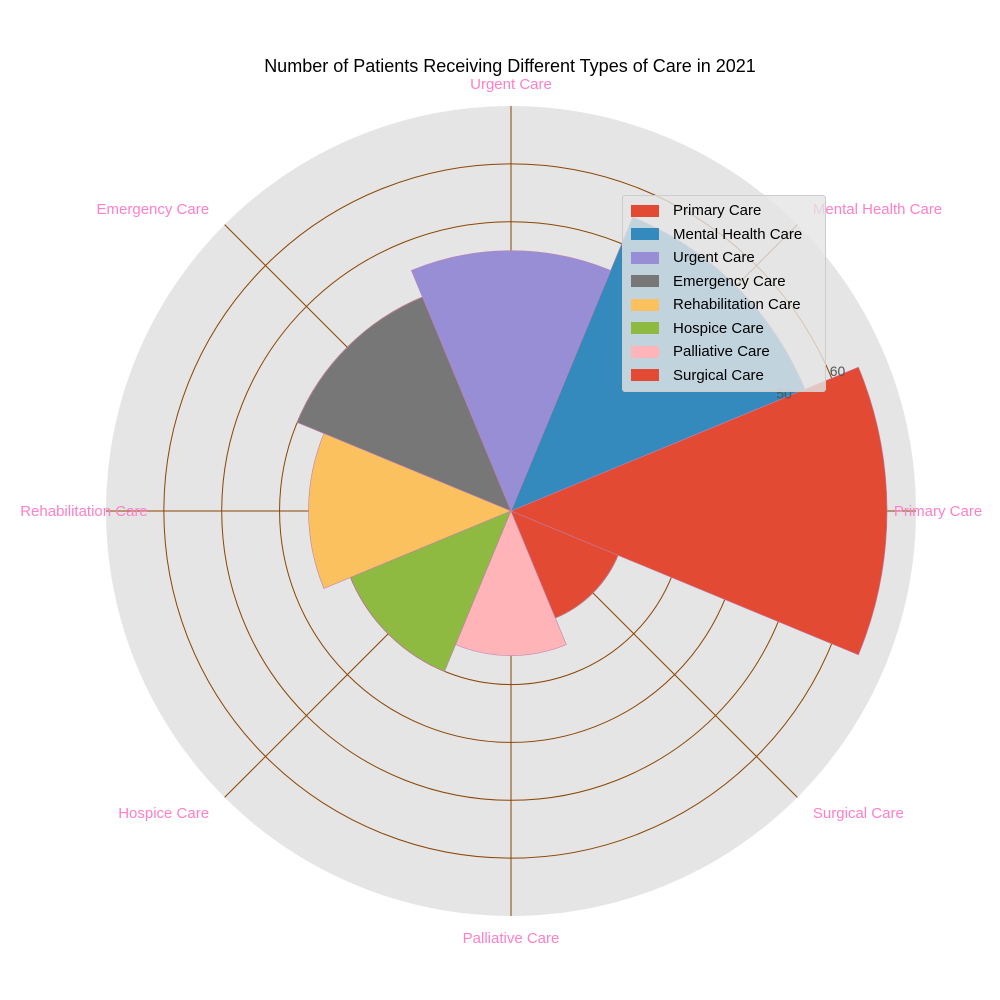  Describe the element at coordinates (877, 209) in the screenshot. I see `category-label: Mental Health Care` at that location.